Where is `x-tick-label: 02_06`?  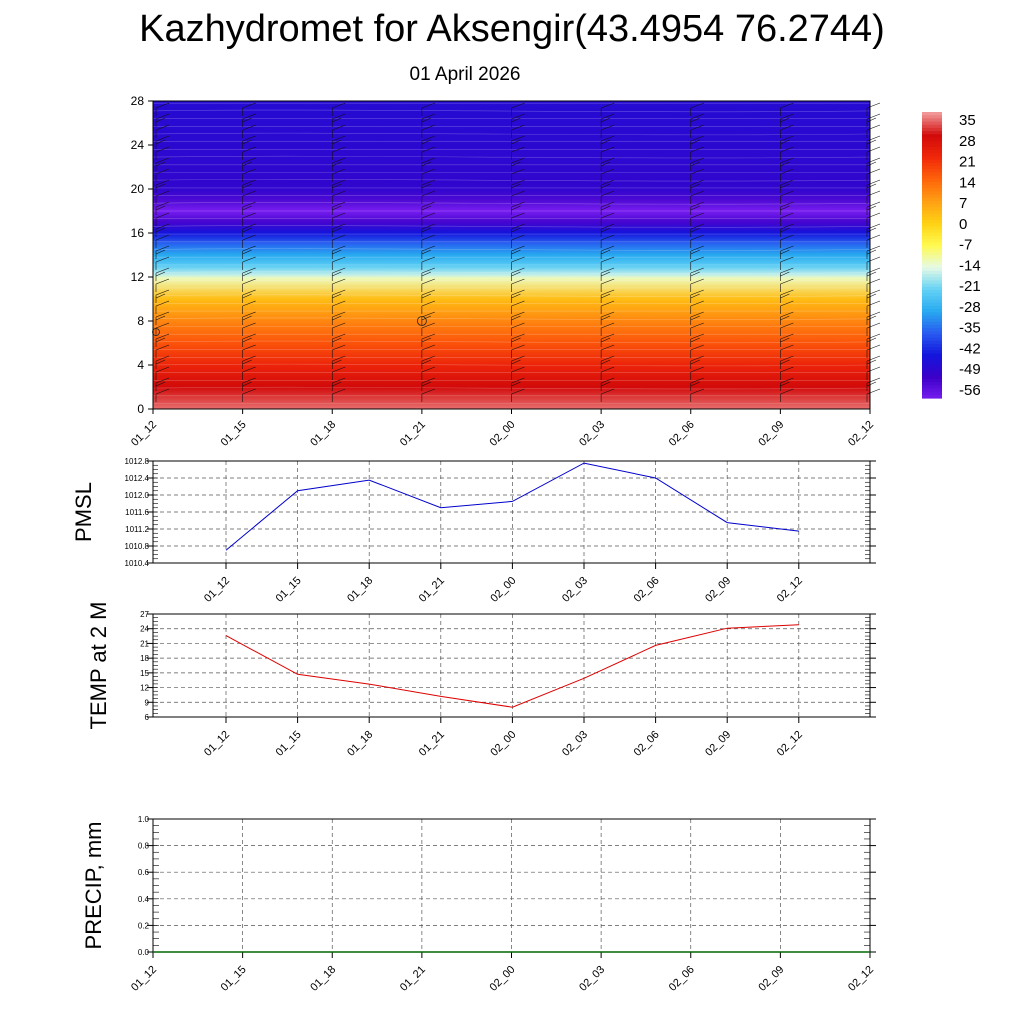 x-tick-label: 02_06 is located at coordinates (647, 744).